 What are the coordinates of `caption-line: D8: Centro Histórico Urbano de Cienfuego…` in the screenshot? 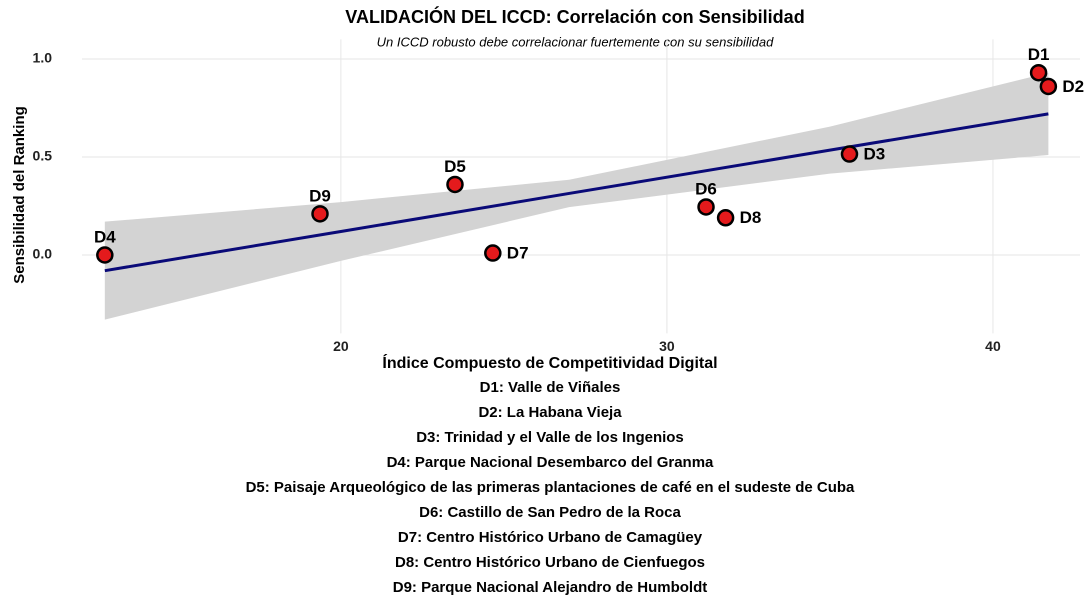 It's located at (550, 562).